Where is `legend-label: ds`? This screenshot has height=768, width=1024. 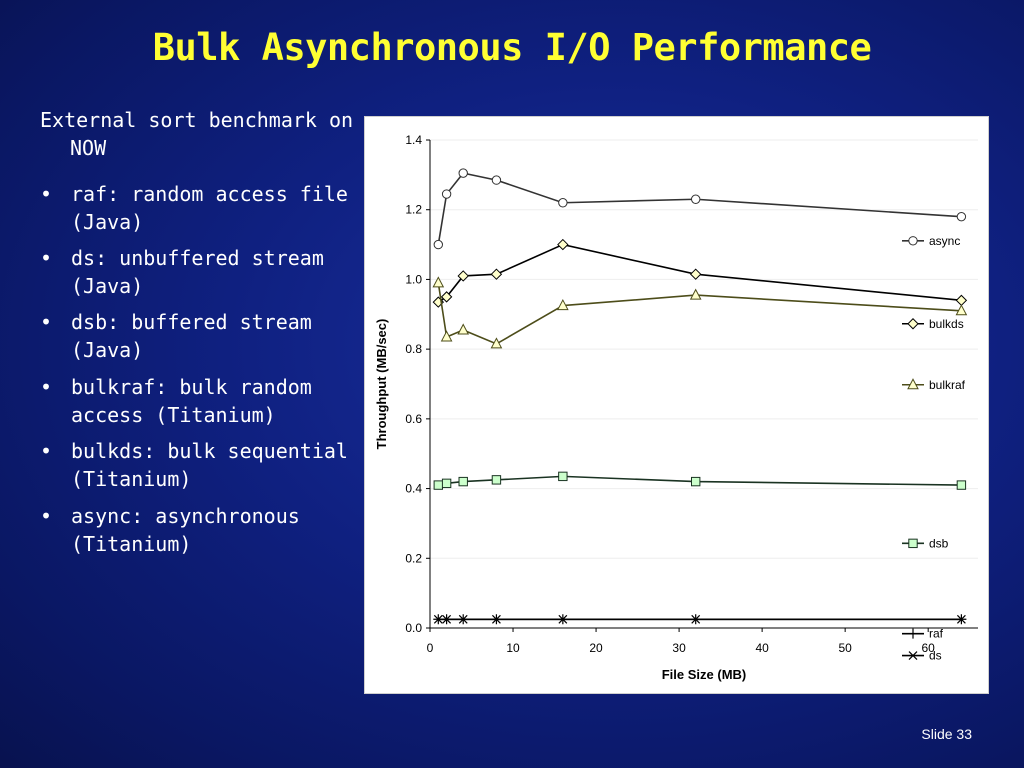 legend-label: ds is located at coordinates (935, 656).